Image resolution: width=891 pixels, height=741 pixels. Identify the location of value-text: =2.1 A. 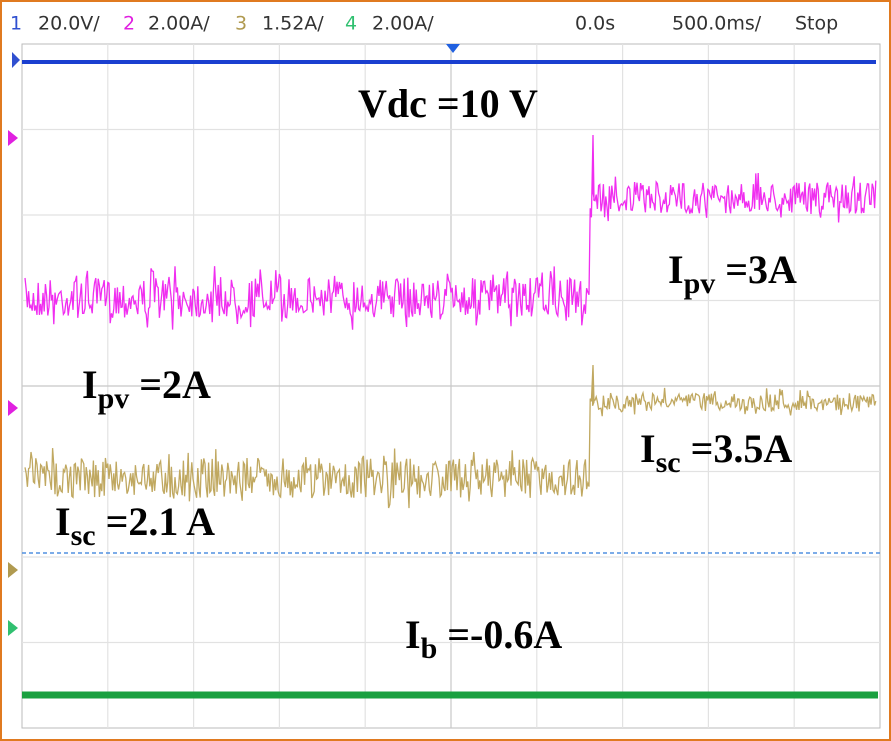
(156, 521).